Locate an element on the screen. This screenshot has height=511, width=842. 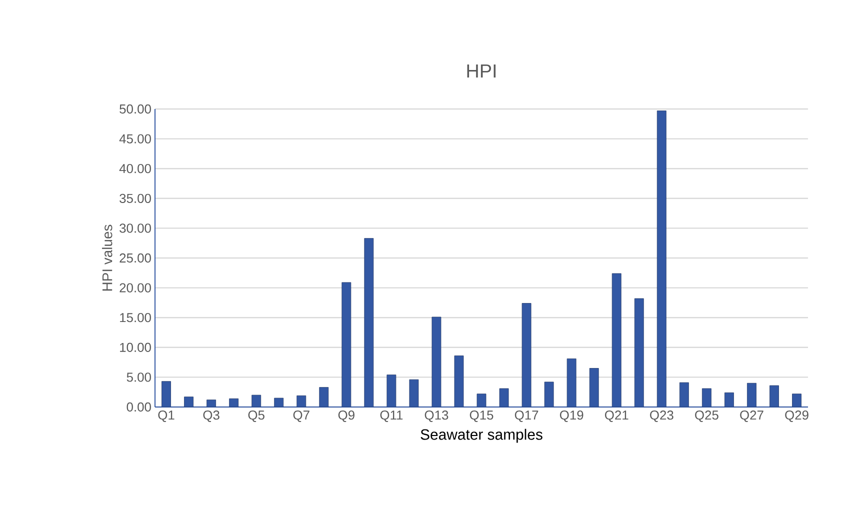
y-tick-label: 0.00 is located at coordinates (138, 407).